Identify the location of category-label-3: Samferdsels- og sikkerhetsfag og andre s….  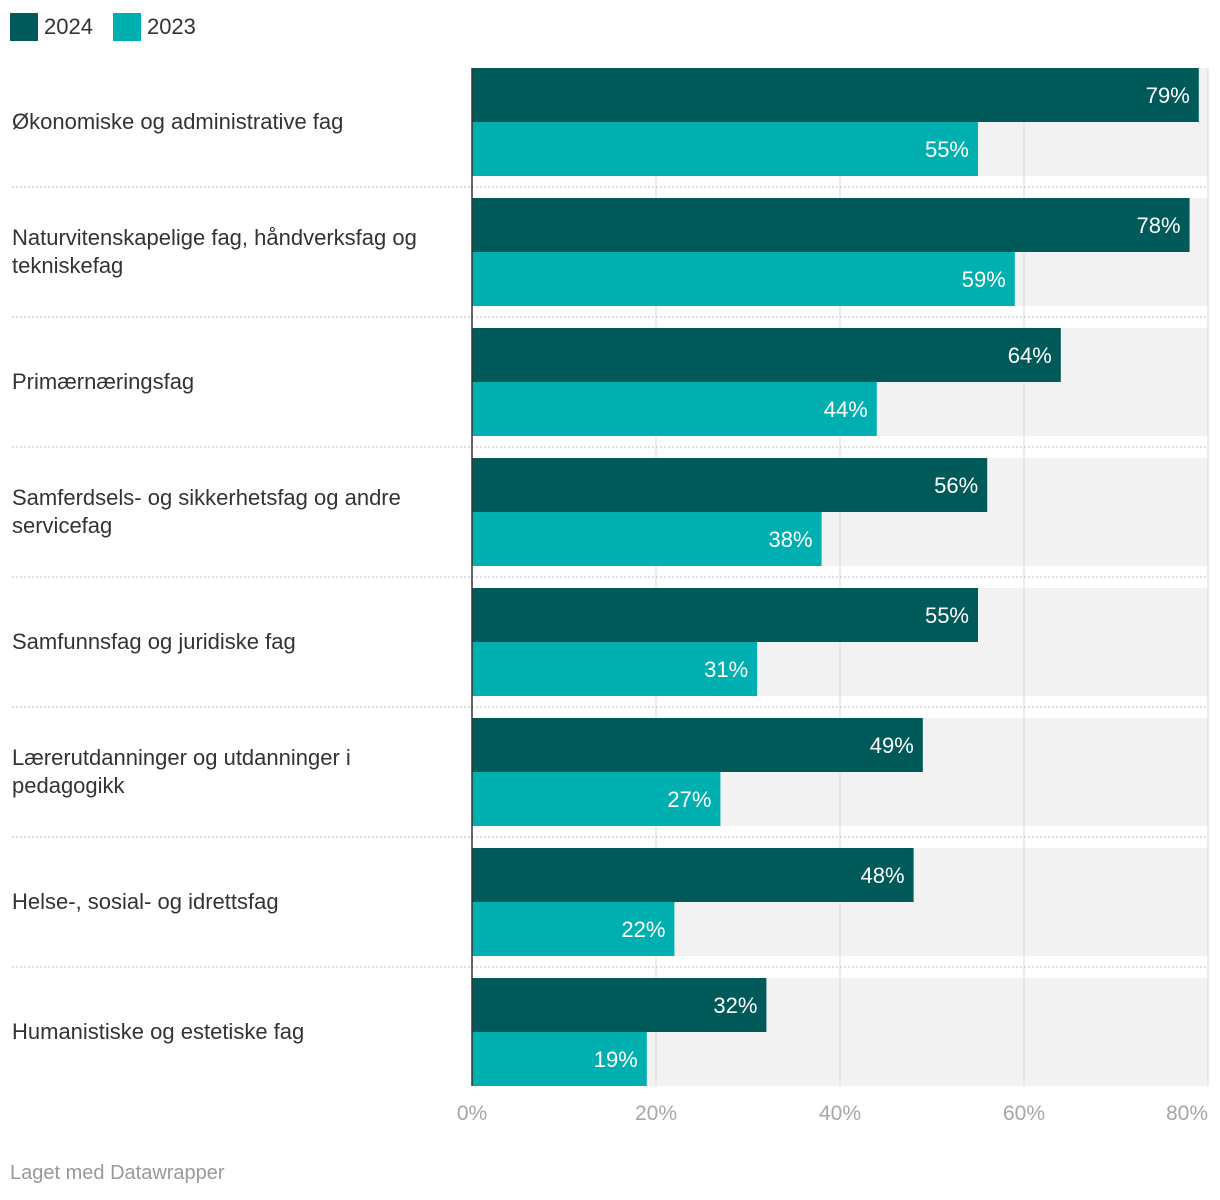
(206, 511).